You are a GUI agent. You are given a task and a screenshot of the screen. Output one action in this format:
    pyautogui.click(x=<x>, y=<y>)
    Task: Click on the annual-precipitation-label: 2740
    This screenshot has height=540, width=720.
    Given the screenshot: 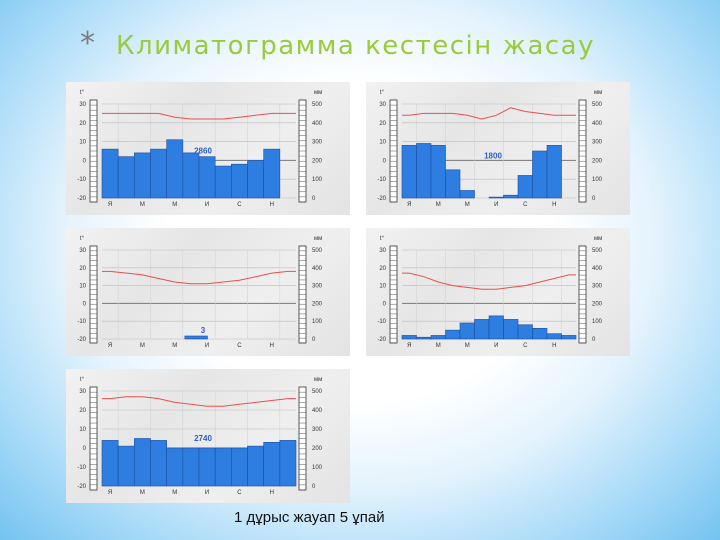 What is the action you would take?
    pyautogui.click(x=203, y=438)
    